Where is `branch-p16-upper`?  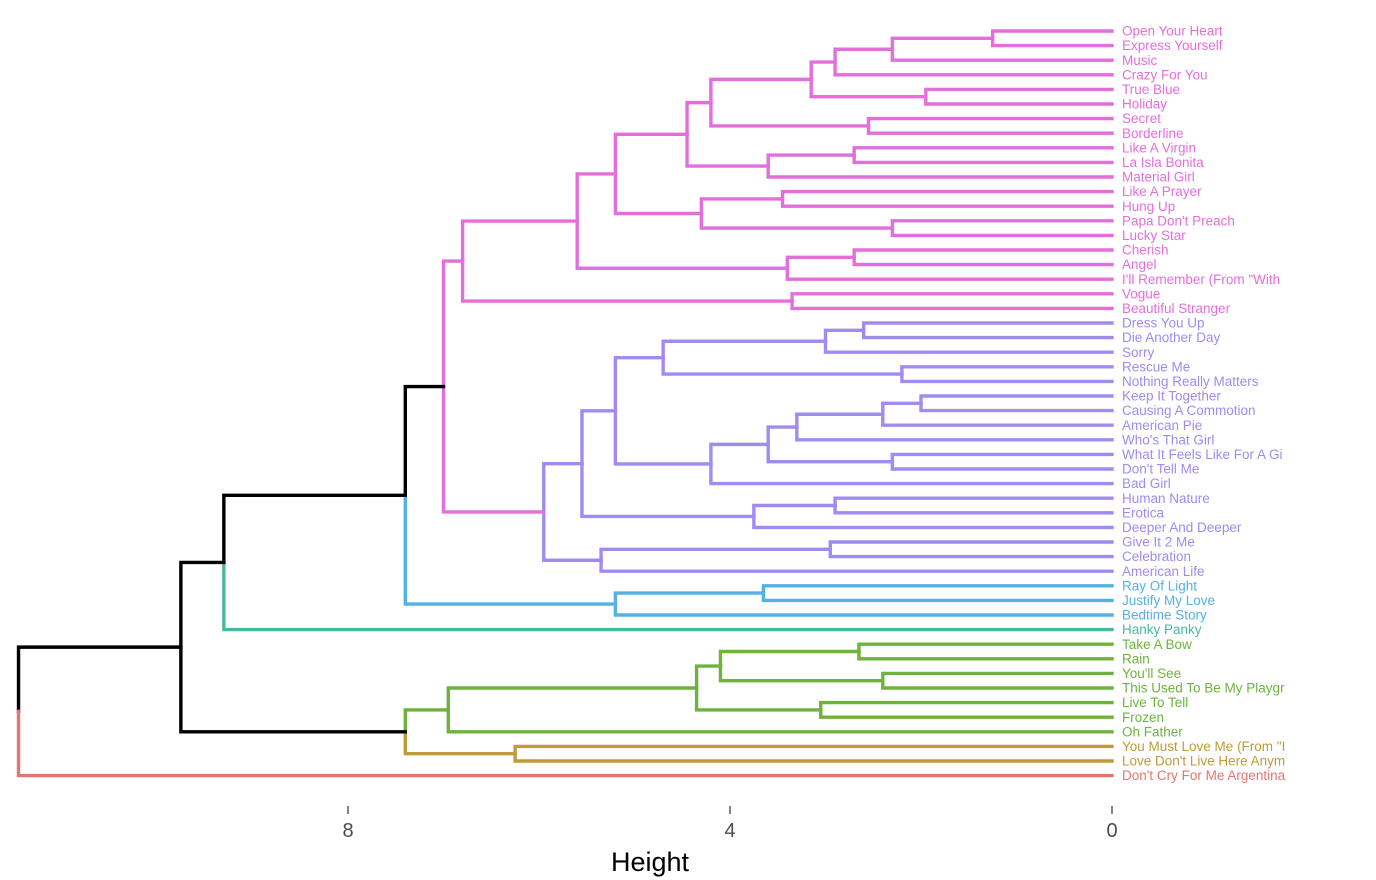 branch-p16-upper is located at coordinates (820, 262).